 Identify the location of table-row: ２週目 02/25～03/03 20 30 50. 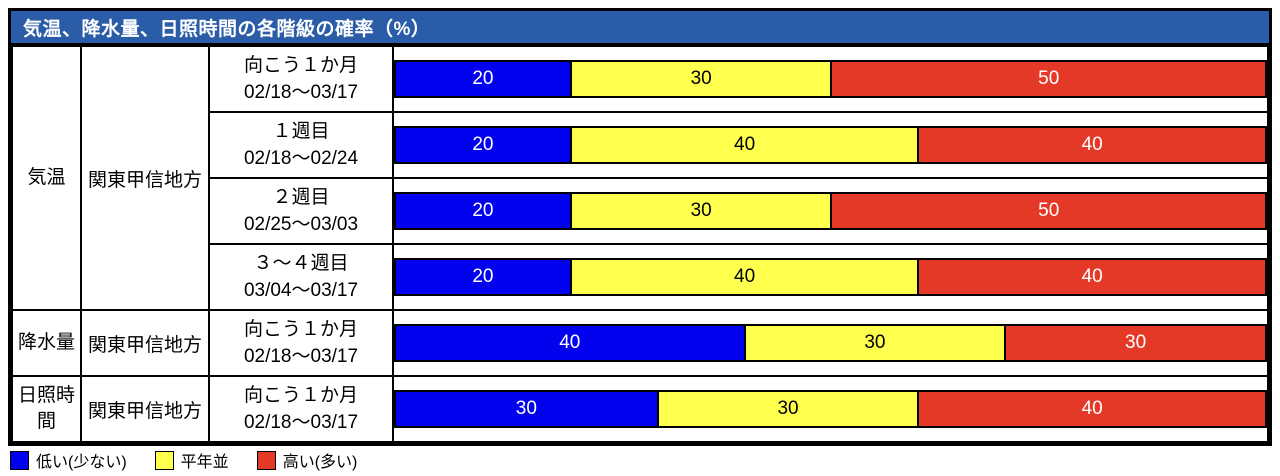
(640, 211).